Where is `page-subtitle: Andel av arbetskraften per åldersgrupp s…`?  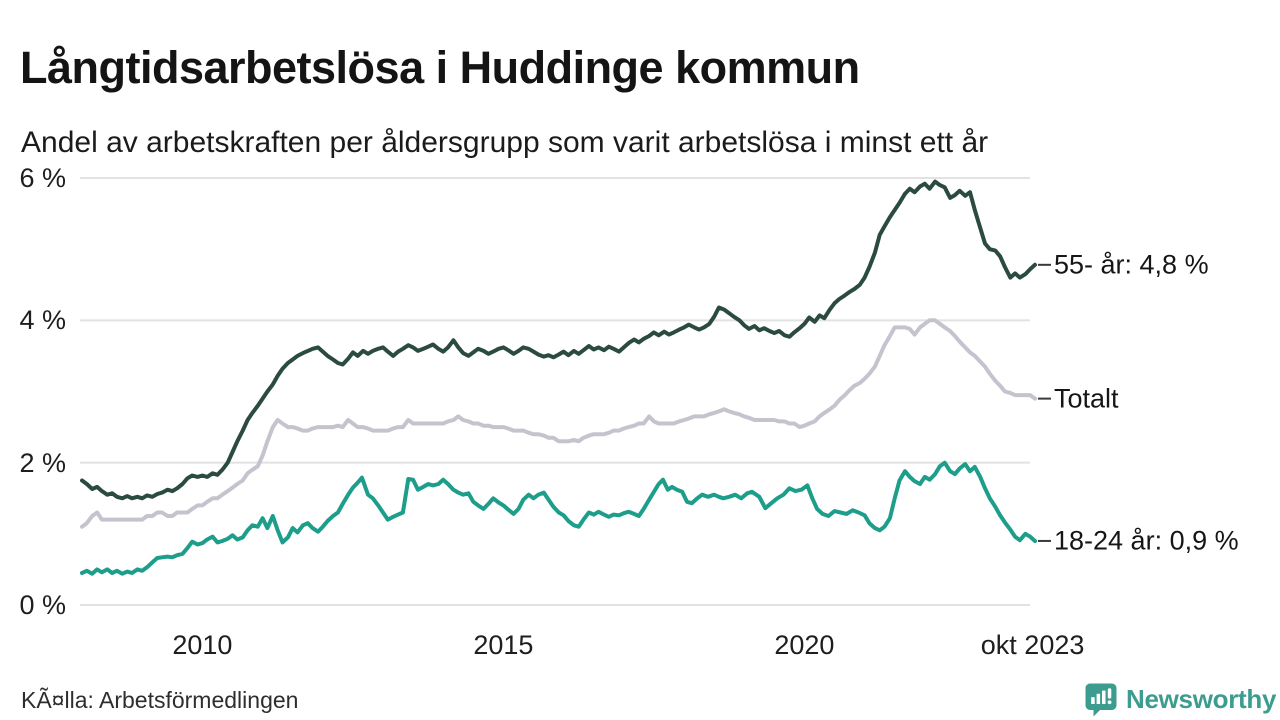
page-subtitle: Andel av arbetskraften per åldersgrupp s… is located at coordinates (505, 142).